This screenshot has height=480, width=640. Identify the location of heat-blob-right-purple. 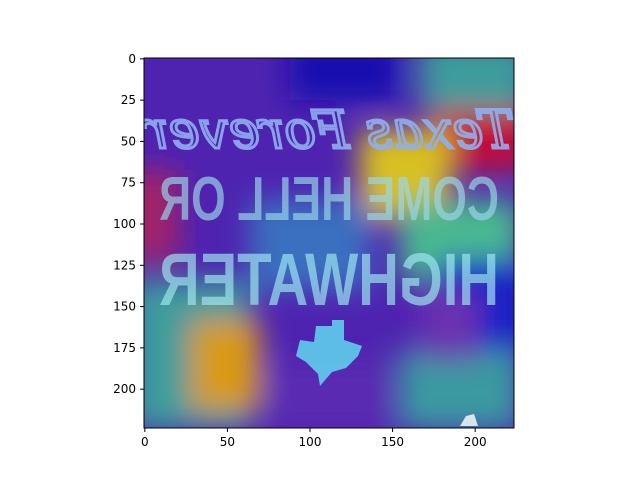
(450, 325).